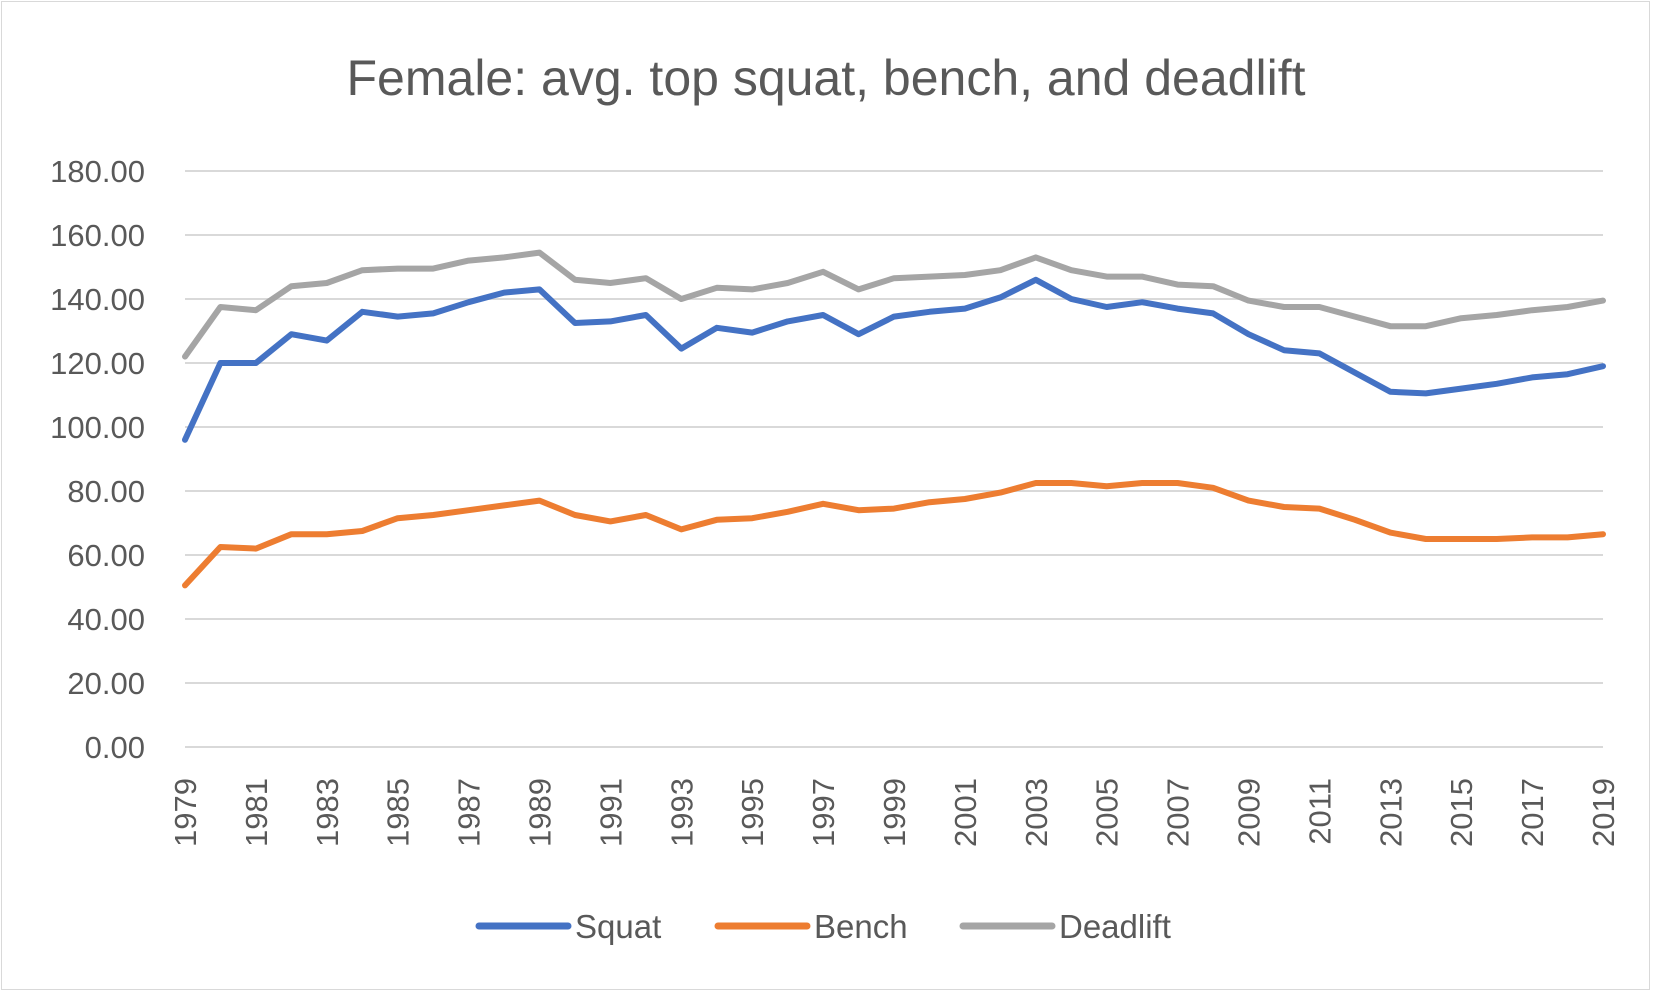 The image size is (1653, 993). I want to click on x-tick-label: 1979, so click(185, 812).